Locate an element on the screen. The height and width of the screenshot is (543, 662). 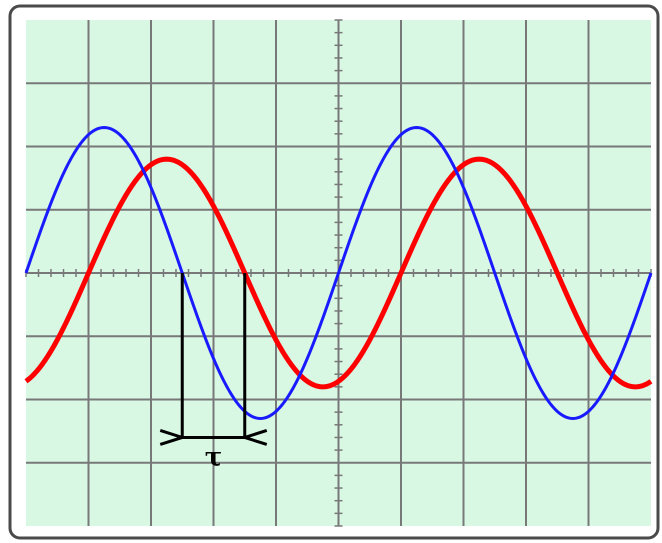
delay-marker is located at coordinates (213, 359).